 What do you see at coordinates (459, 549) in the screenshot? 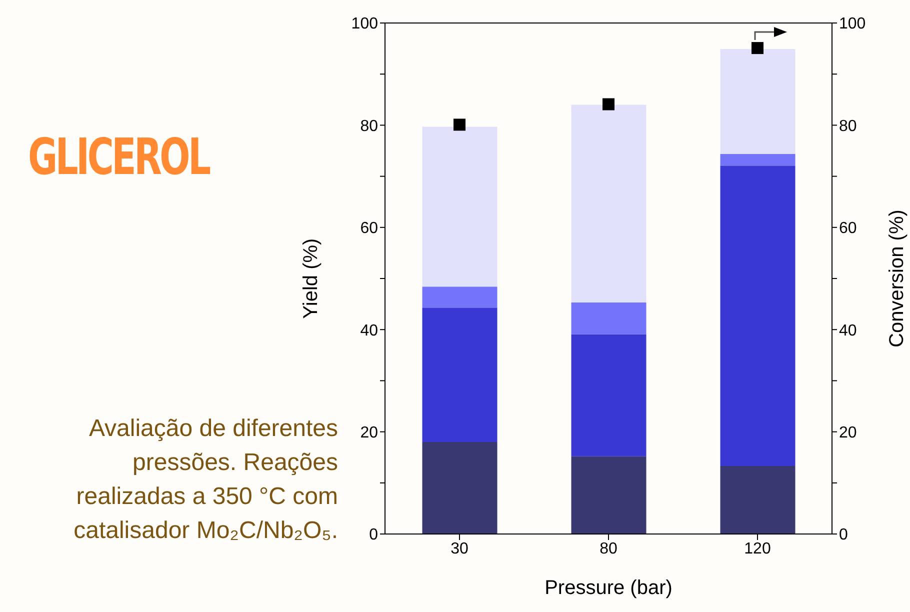
I see `x-tick-label: 30` at bounding box center [459, 549].